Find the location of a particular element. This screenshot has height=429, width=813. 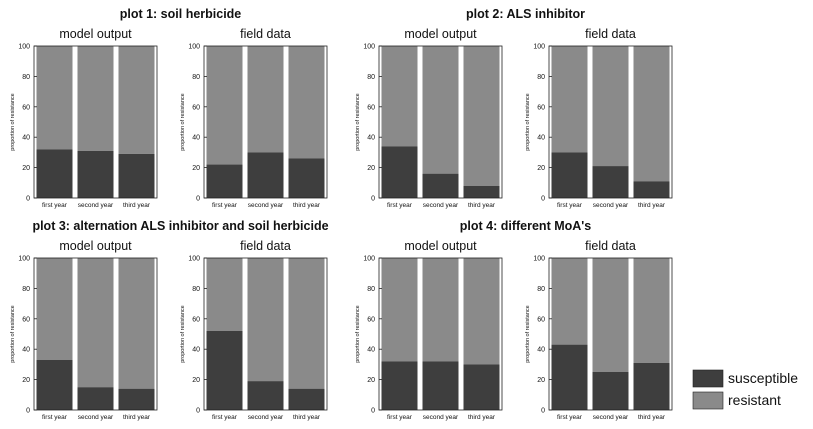

legend-swatch-resistant is located at coordinates (708, 400).